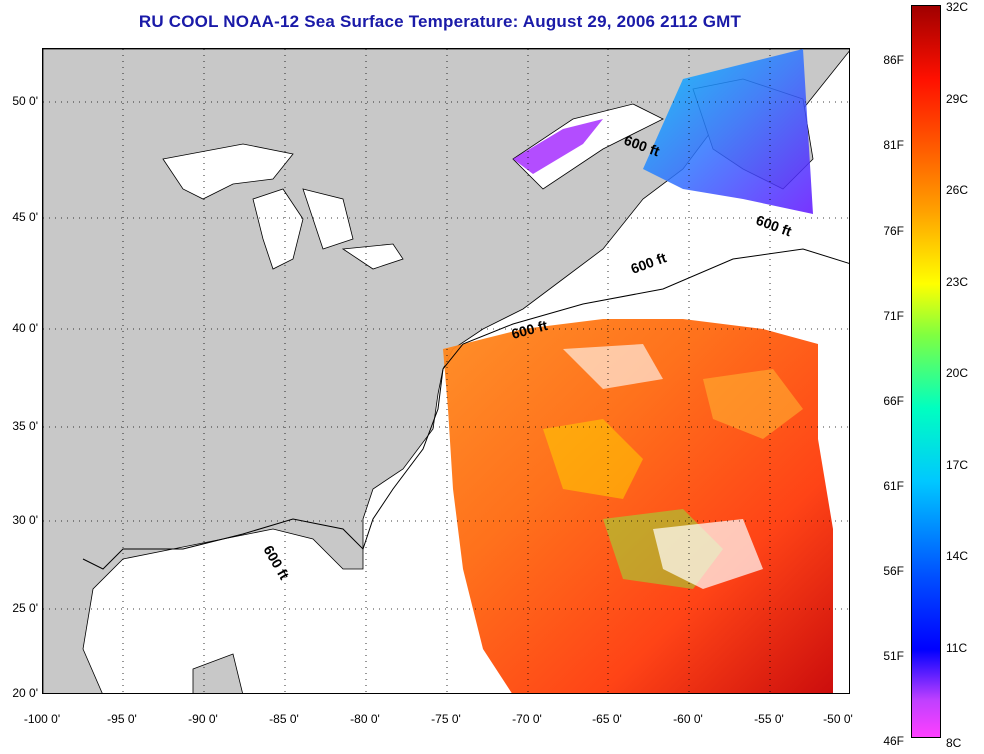 This screenshot has height=754, width=984. What do you see at coordinates (957, 556) in the screenshot?
I see `colorbar-c-14: 14C` at bounding box center [957, 556].